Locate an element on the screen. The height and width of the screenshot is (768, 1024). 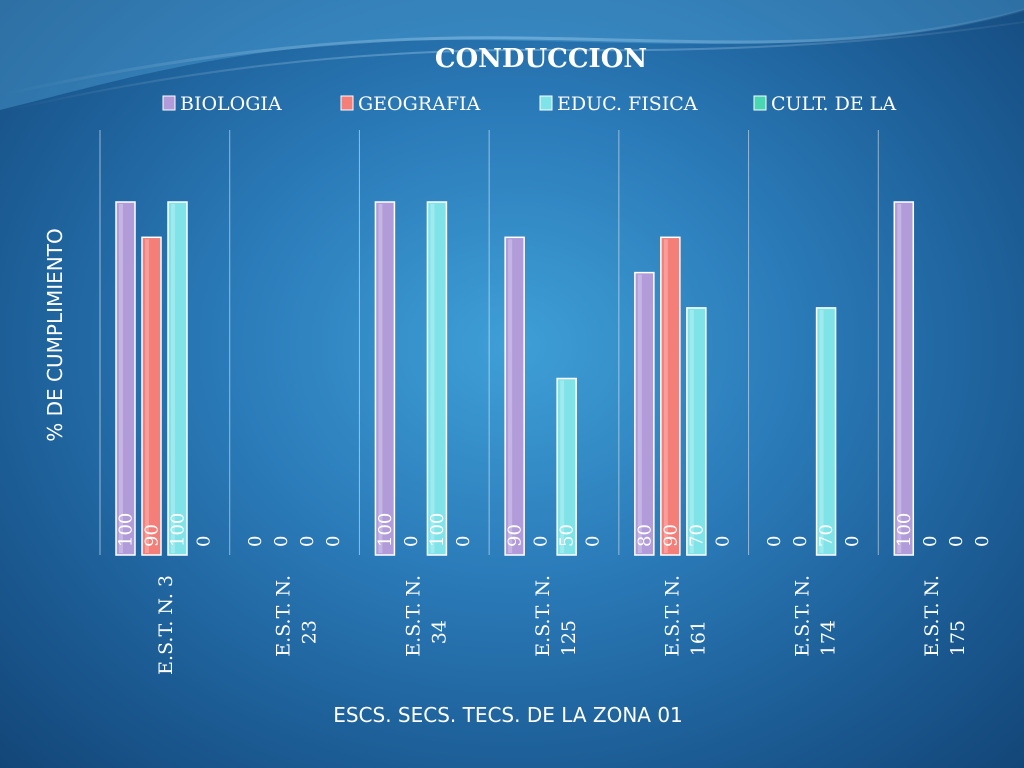
category-label: E.S.T. N. 23 is located at coordinates (297, 616).